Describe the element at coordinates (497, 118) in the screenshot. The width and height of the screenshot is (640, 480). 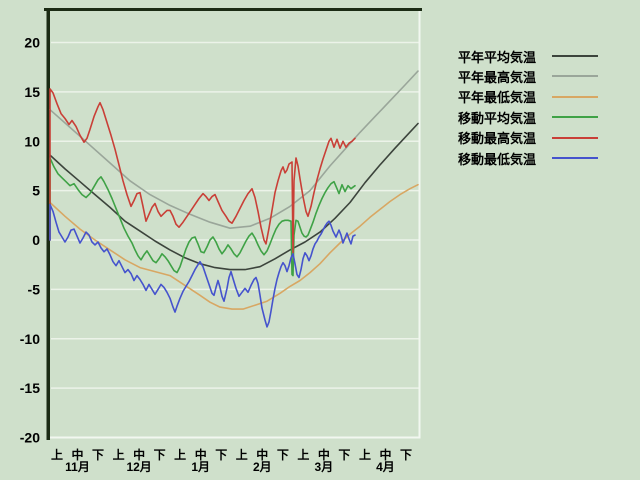
I see `legend-label: 移動平均気温` at that location.